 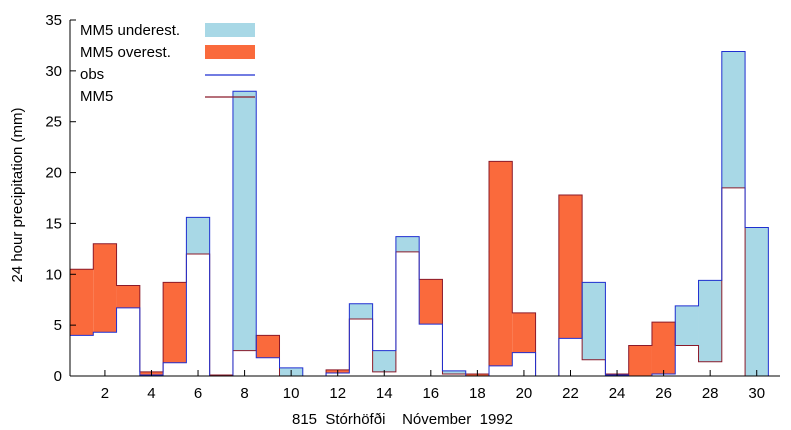 I want to click on legend-label-3: MM5, so click(x=96, y=96).